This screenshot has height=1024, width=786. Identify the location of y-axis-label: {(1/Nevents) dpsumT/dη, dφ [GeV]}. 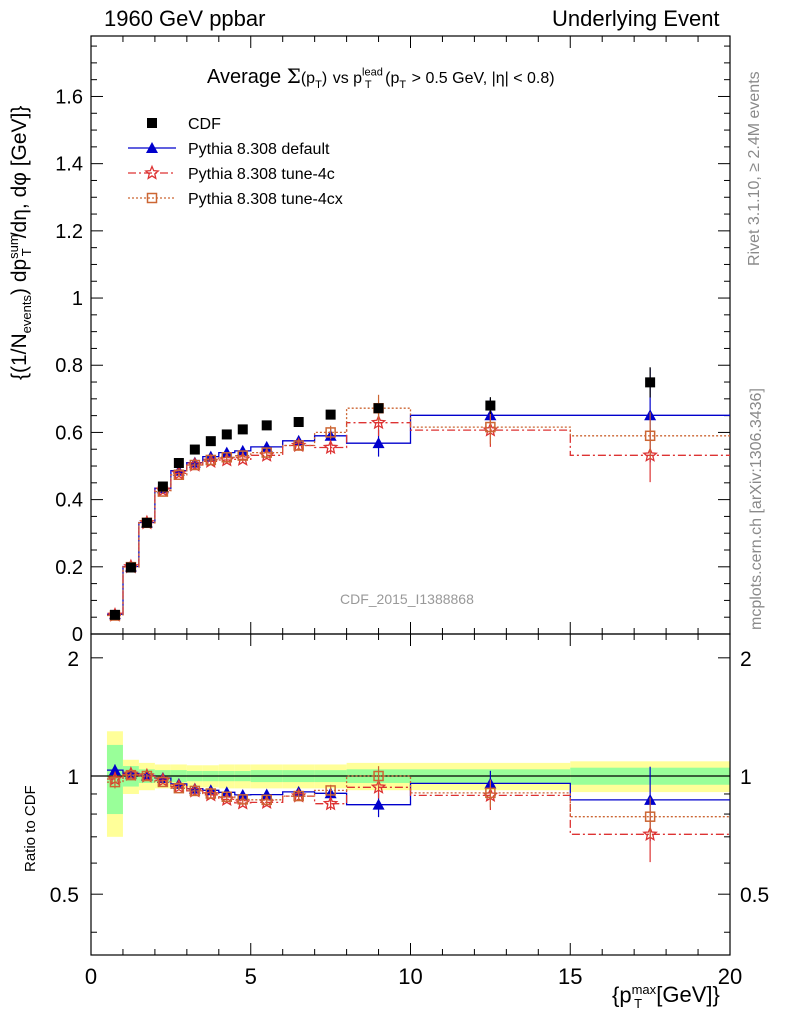
(20, 243).